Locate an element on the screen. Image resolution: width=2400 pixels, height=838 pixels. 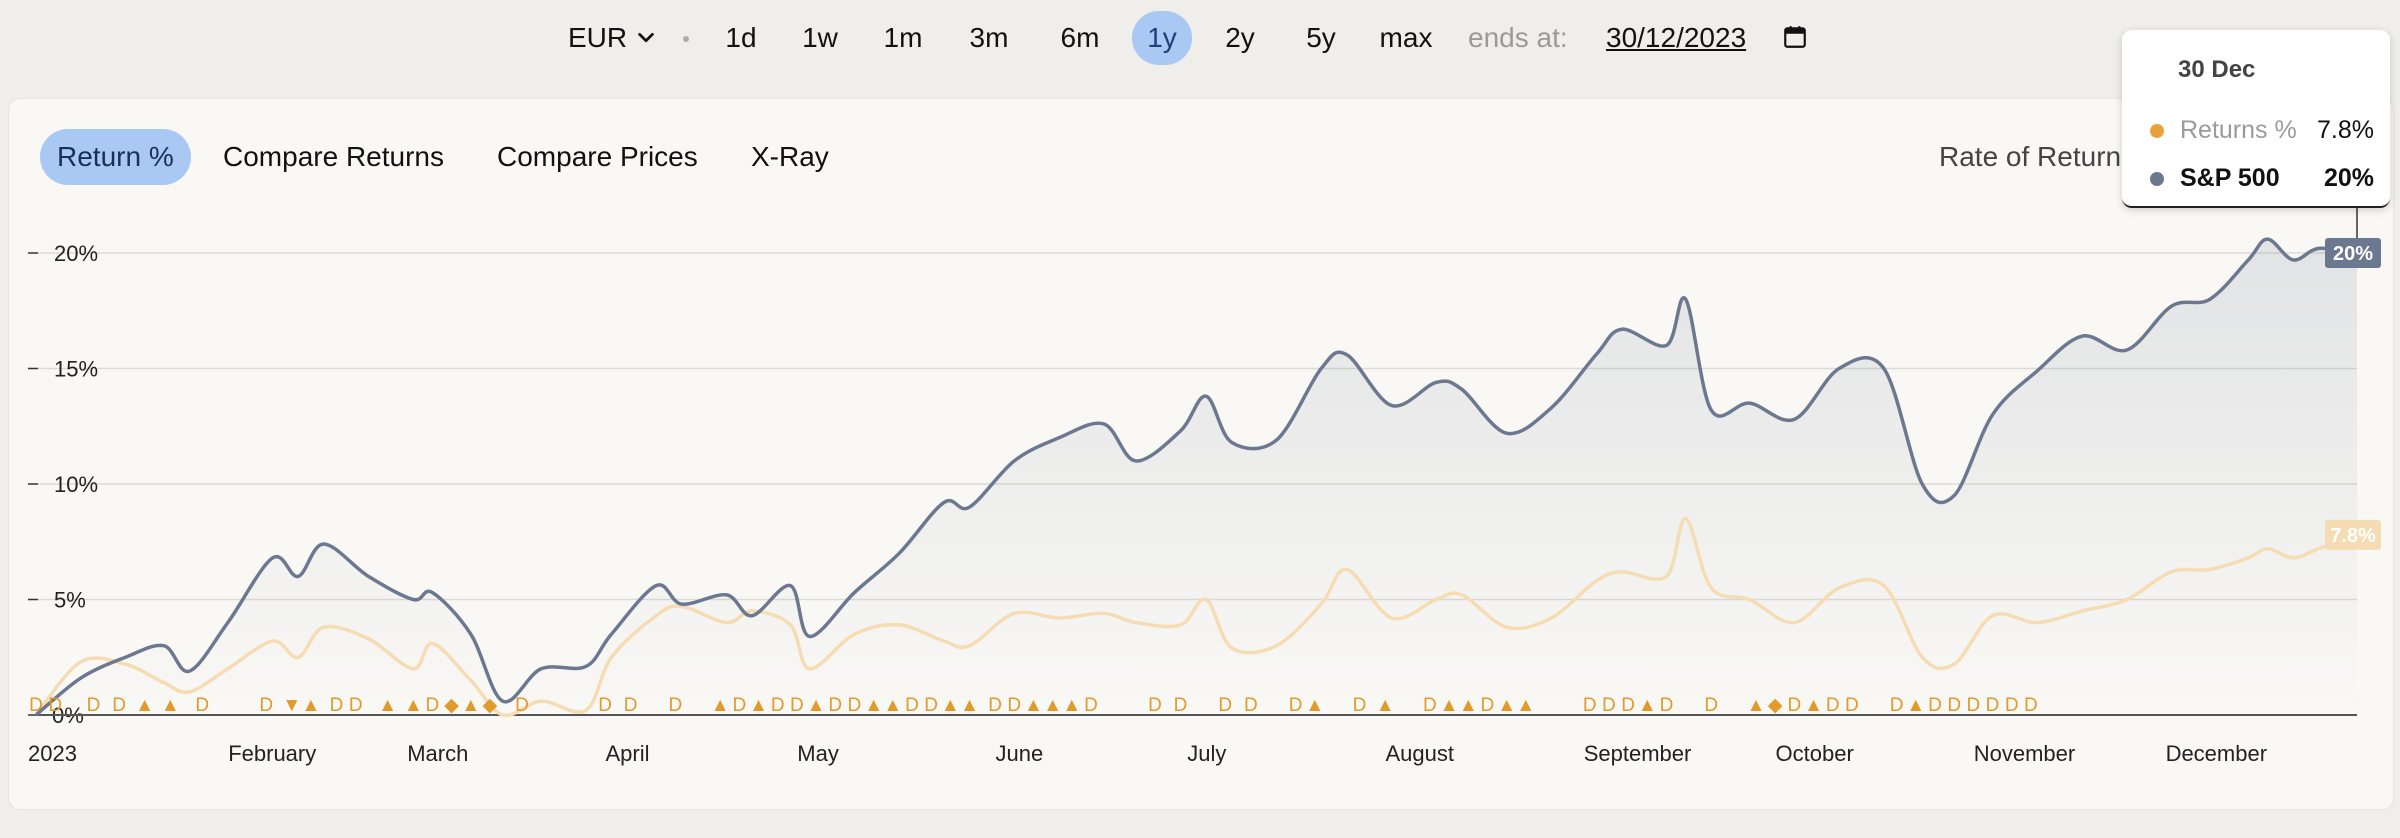
range-3m-button: 3m is located at coordinates (989, 37).